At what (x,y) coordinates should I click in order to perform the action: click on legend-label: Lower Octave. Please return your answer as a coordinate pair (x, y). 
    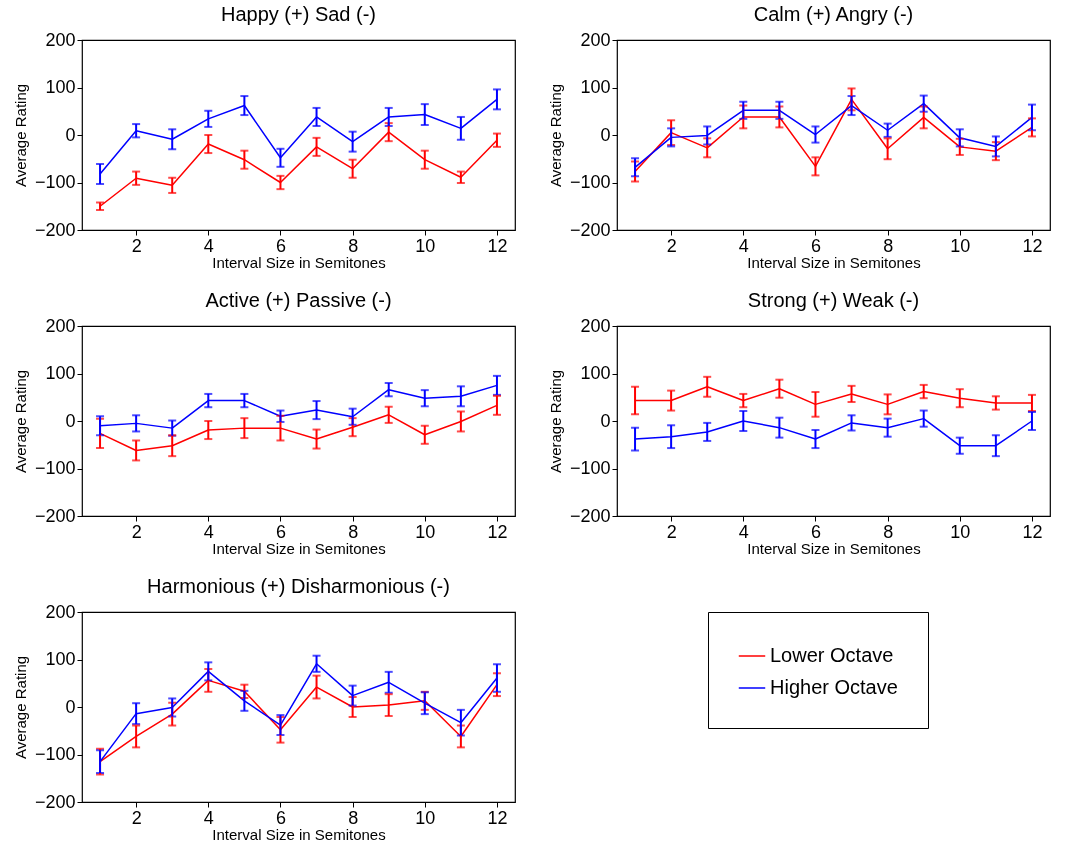
    Looking at the image, I should click on (832, 655).